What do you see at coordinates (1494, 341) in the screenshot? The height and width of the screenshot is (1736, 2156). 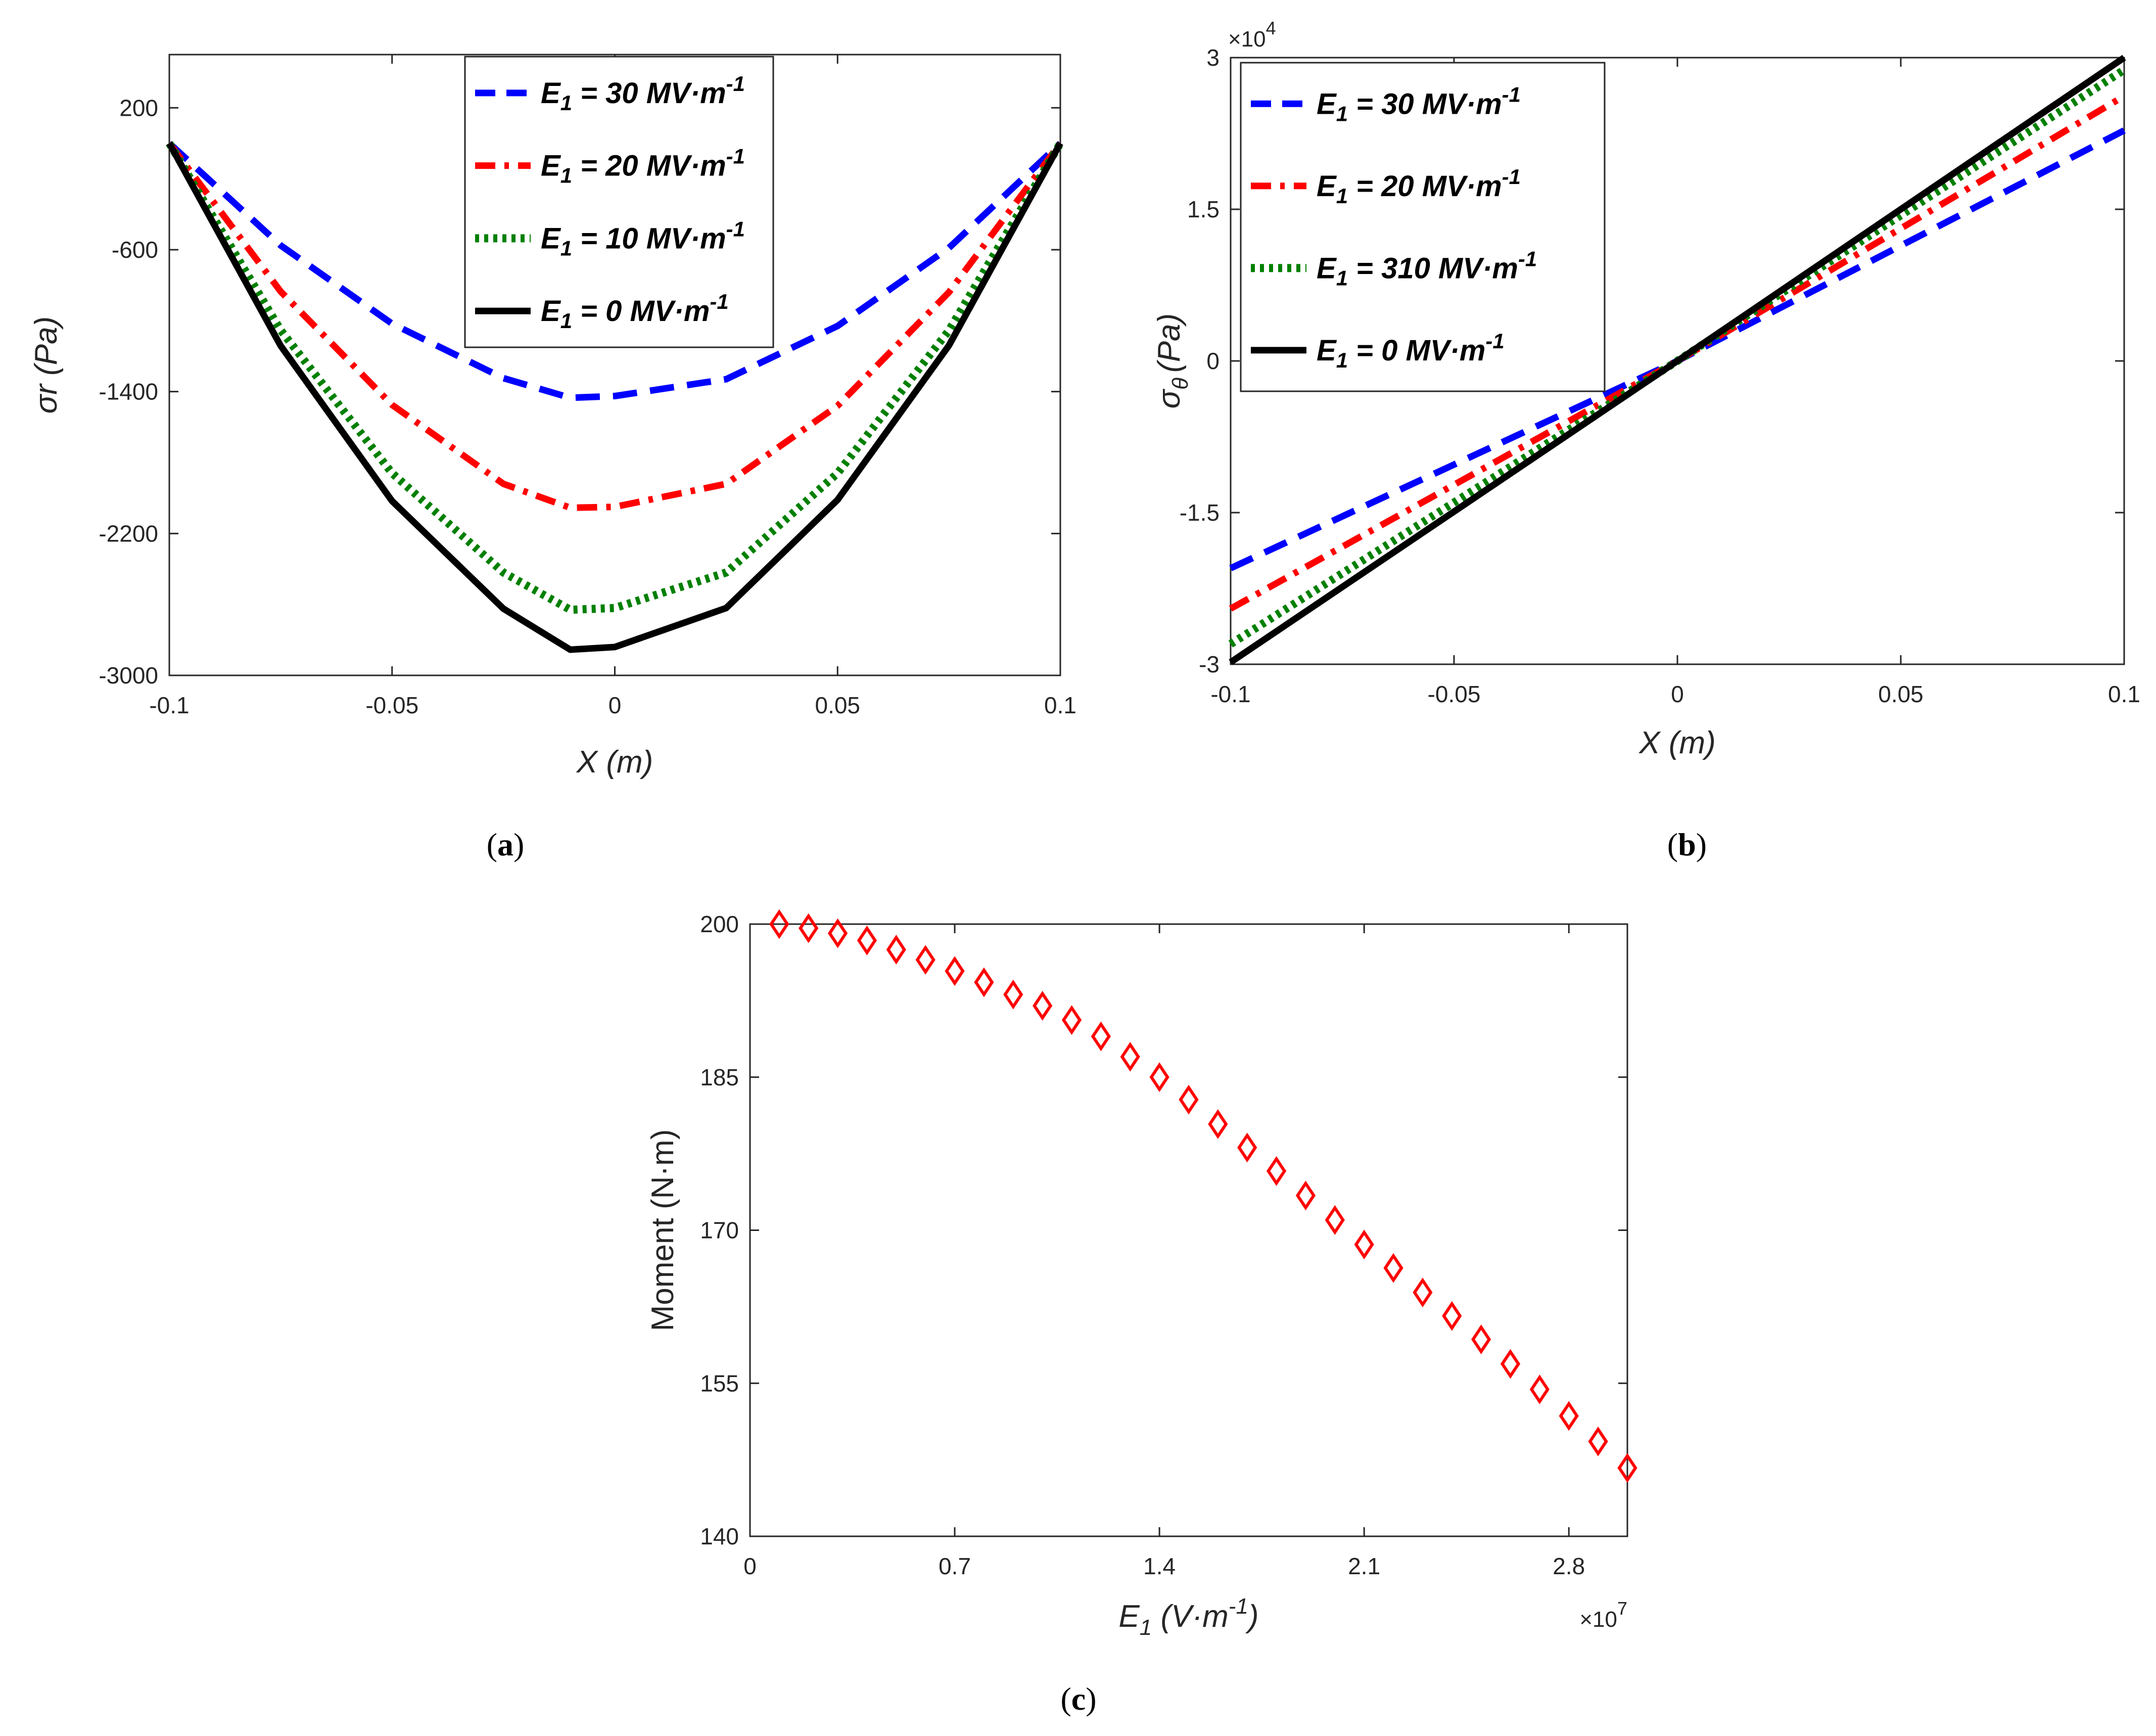 I see `b-legend-label-sup: -1` at bounding box center [1494, 341].